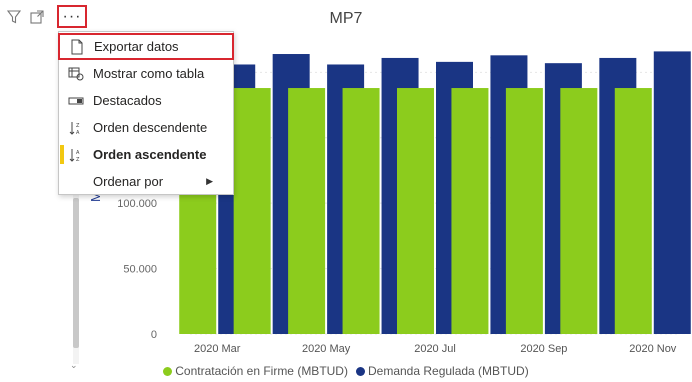  Describe the element at coordinates (209, 181) in the screenshot. I see `submenu-arrow-icon: ▶` at that location.